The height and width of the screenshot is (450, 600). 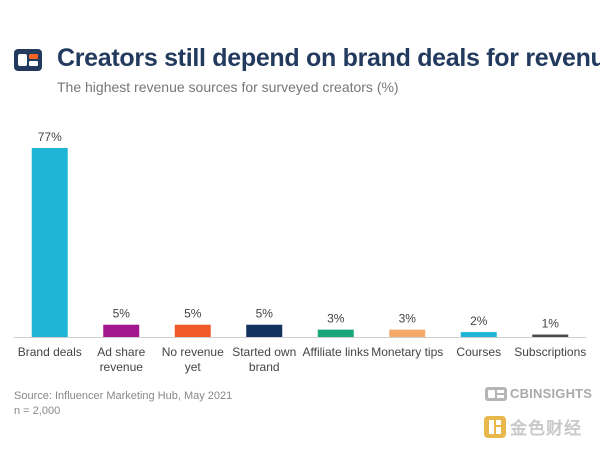 What do you see at coordinates (478, 352) in the screenshot?
I see `category-label: Courses` at bounding box center [478, 352].